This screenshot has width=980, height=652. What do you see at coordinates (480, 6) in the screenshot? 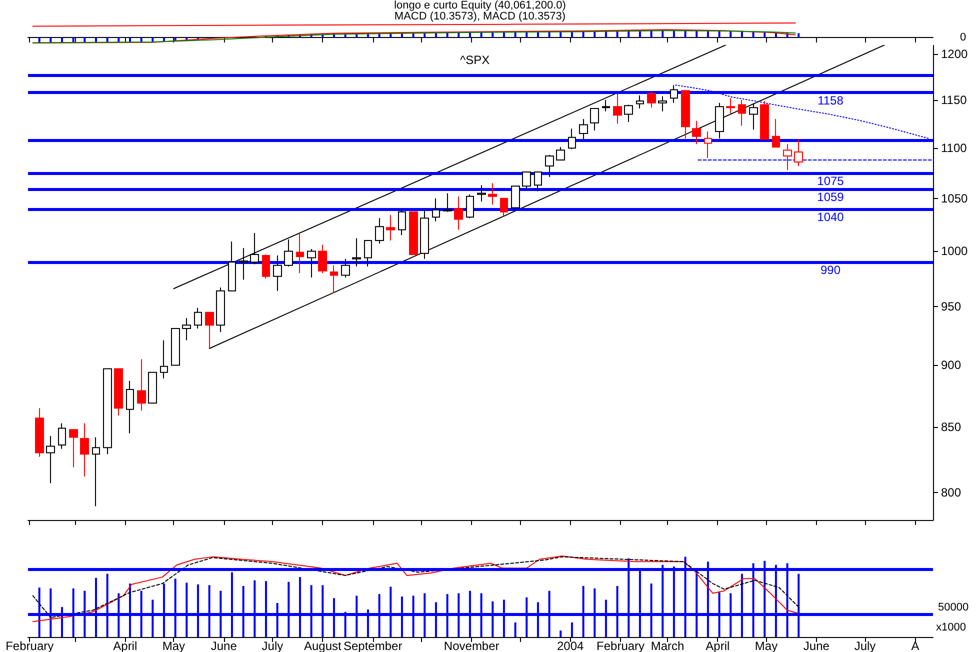
I see `text: longo e curto Equity (40,061,200.0)` at bounding box center [480, 6].